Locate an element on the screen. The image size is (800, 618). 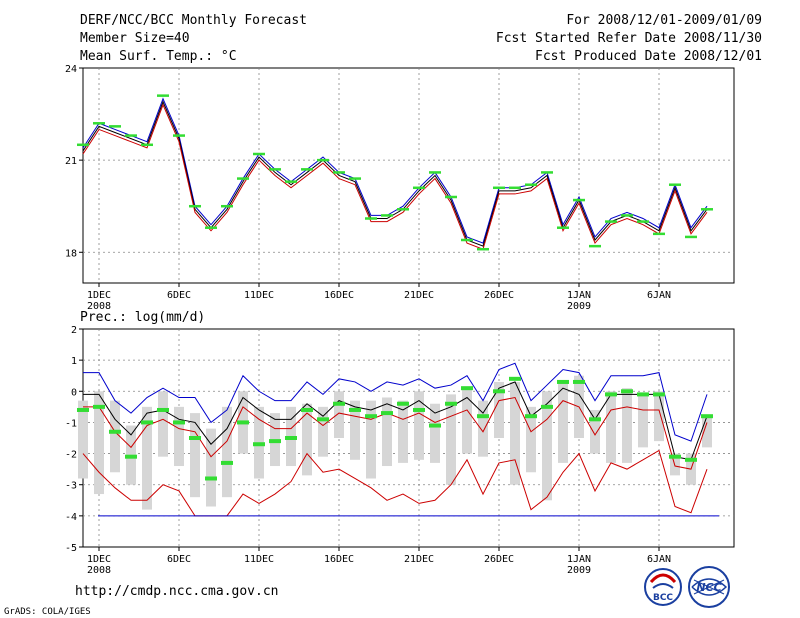
series-line-lower-mean is located at coordinates (395, 433).